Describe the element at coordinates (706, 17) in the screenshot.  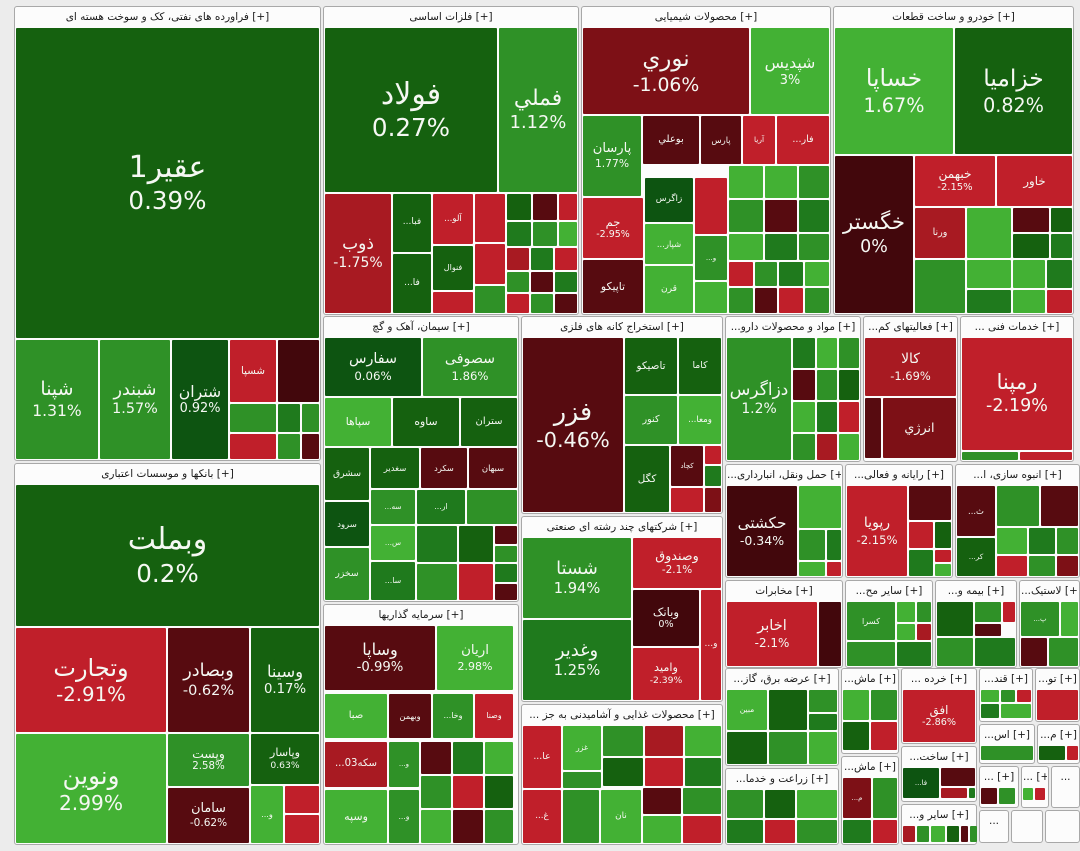
I see `sector-header-chem: محصولات شیمیایی [+]` at that location.